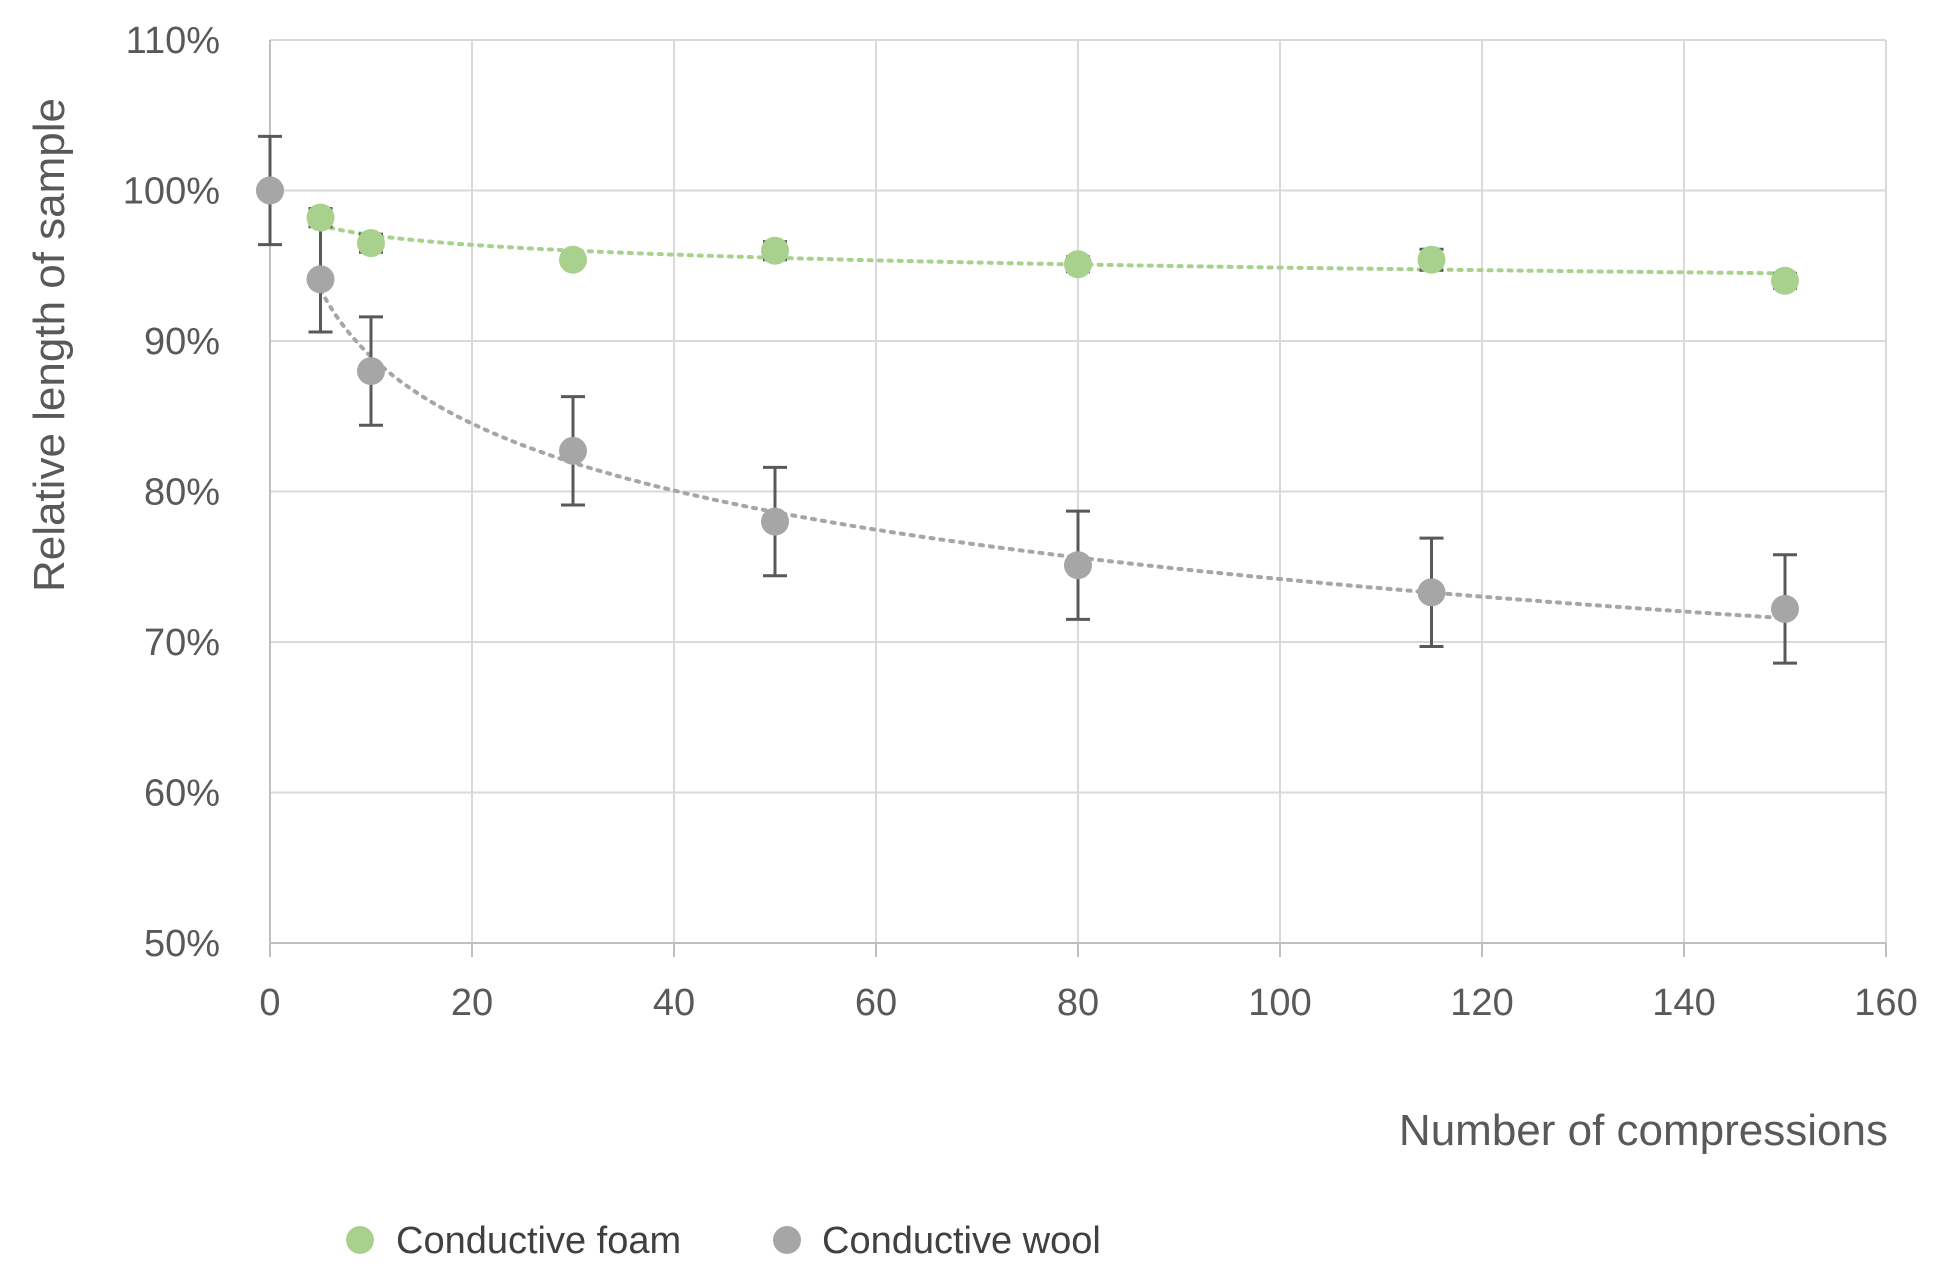  I want to click on legend-label-conductive-wool: Conductive wool, so click(961, 1241).